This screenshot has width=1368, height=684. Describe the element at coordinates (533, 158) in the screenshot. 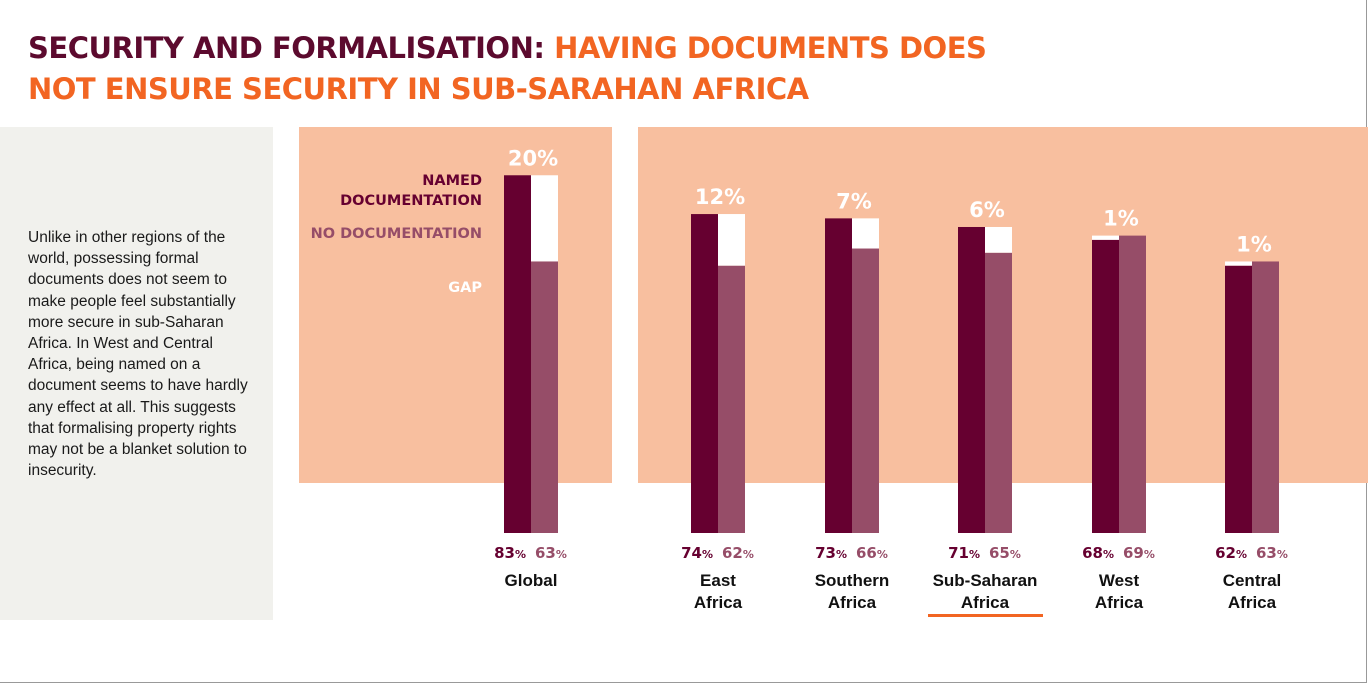

I see `gap-label: 20%` at that location.